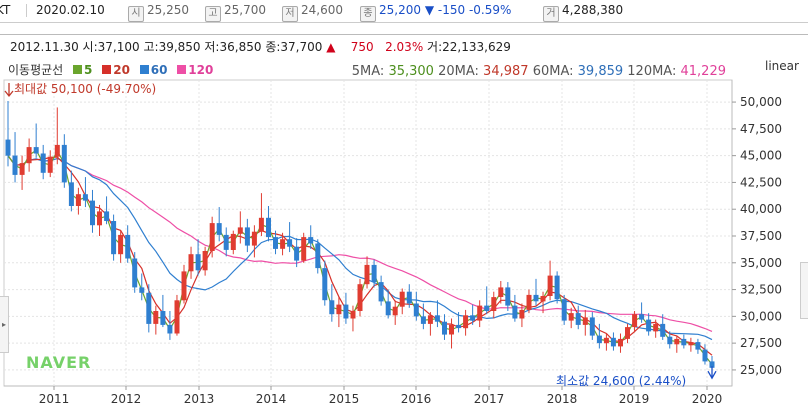 This screenshot has width=808, height=410. Describe the element at coordinates (88, 70) in the screenshot. I see `ma5-legend-label: 5` at that location.